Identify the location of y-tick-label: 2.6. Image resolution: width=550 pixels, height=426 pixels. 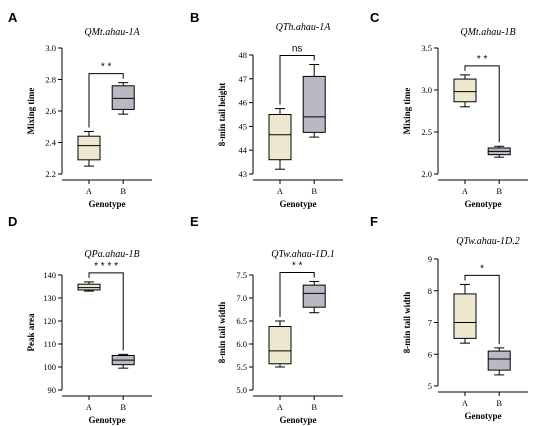
(50, 111).